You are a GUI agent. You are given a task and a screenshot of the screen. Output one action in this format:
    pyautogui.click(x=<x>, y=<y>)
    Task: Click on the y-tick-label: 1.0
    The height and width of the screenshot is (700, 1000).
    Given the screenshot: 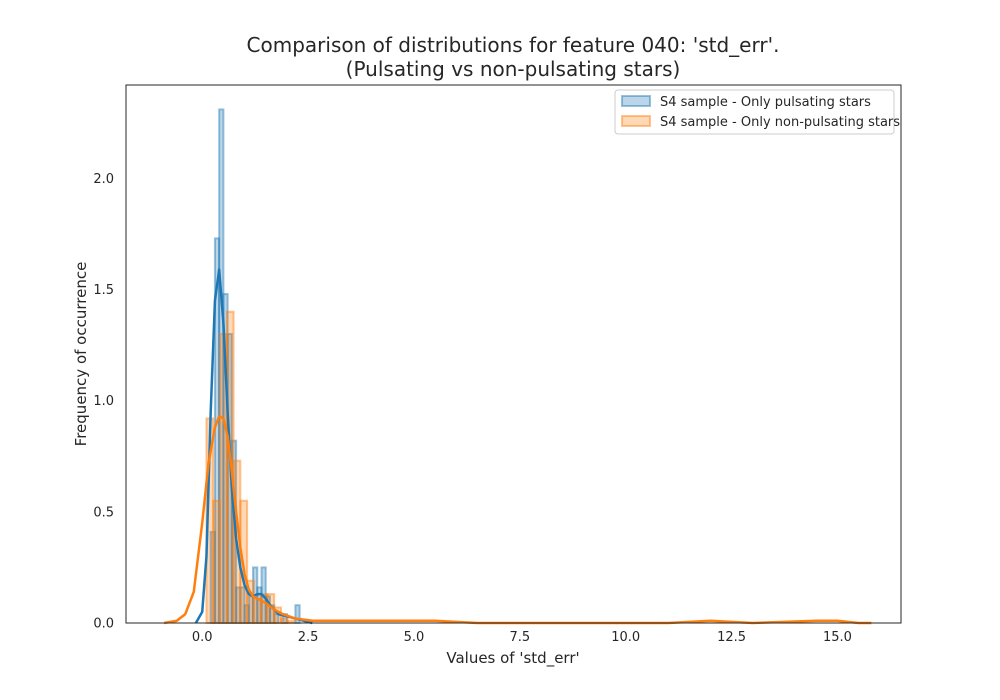 What is the action you would take?
    pyautogui.click(x=103, y=401)
    